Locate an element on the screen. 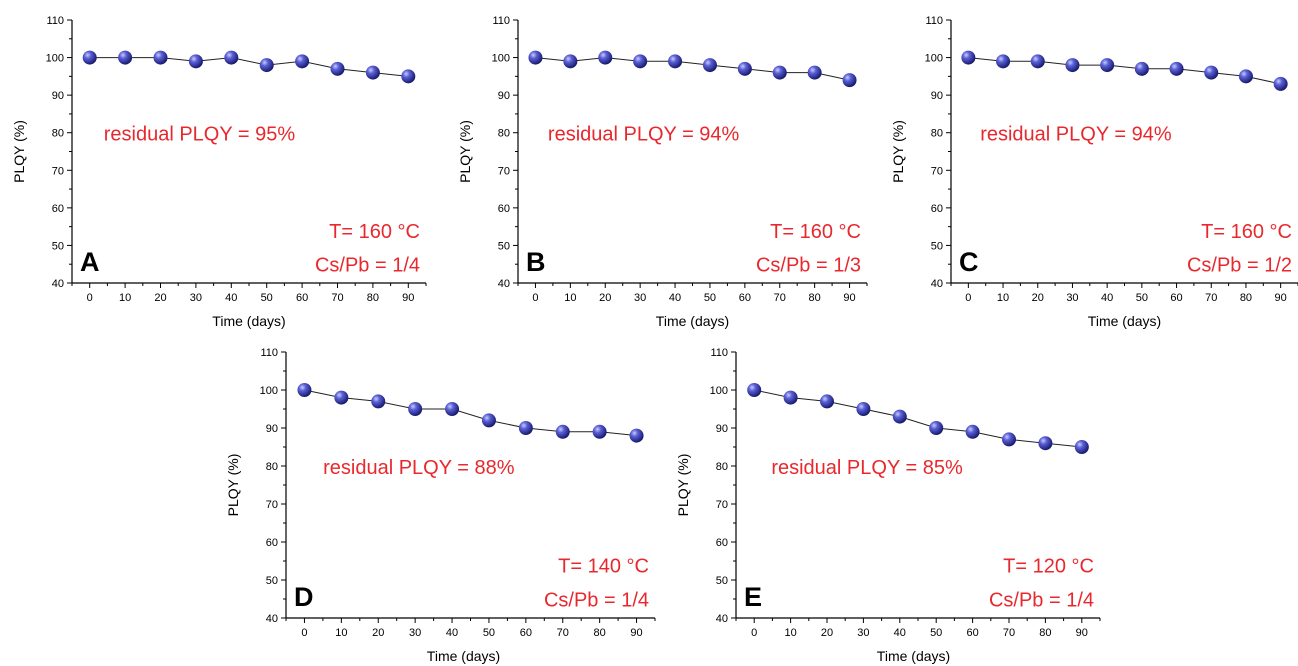  y-tick-label: 60 is located at coordinates (722, 543).